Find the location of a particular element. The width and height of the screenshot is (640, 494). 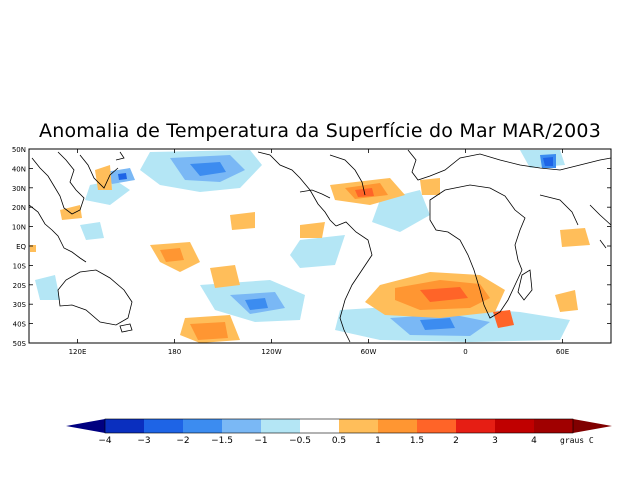

colorbar-tick-label: 2 is located at coordinates (456, 441).